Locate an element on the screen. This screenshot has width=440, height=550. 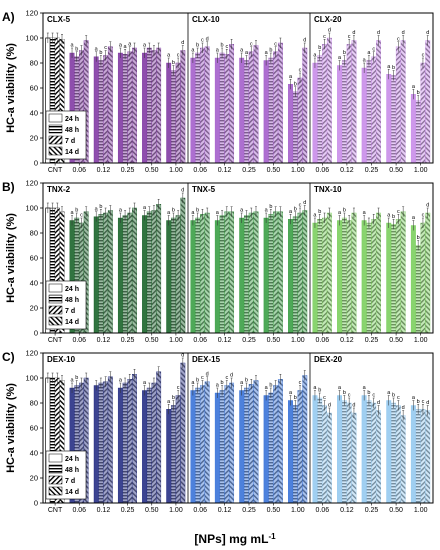
y-tick-label: 20 is located at coordinates (34, 308).